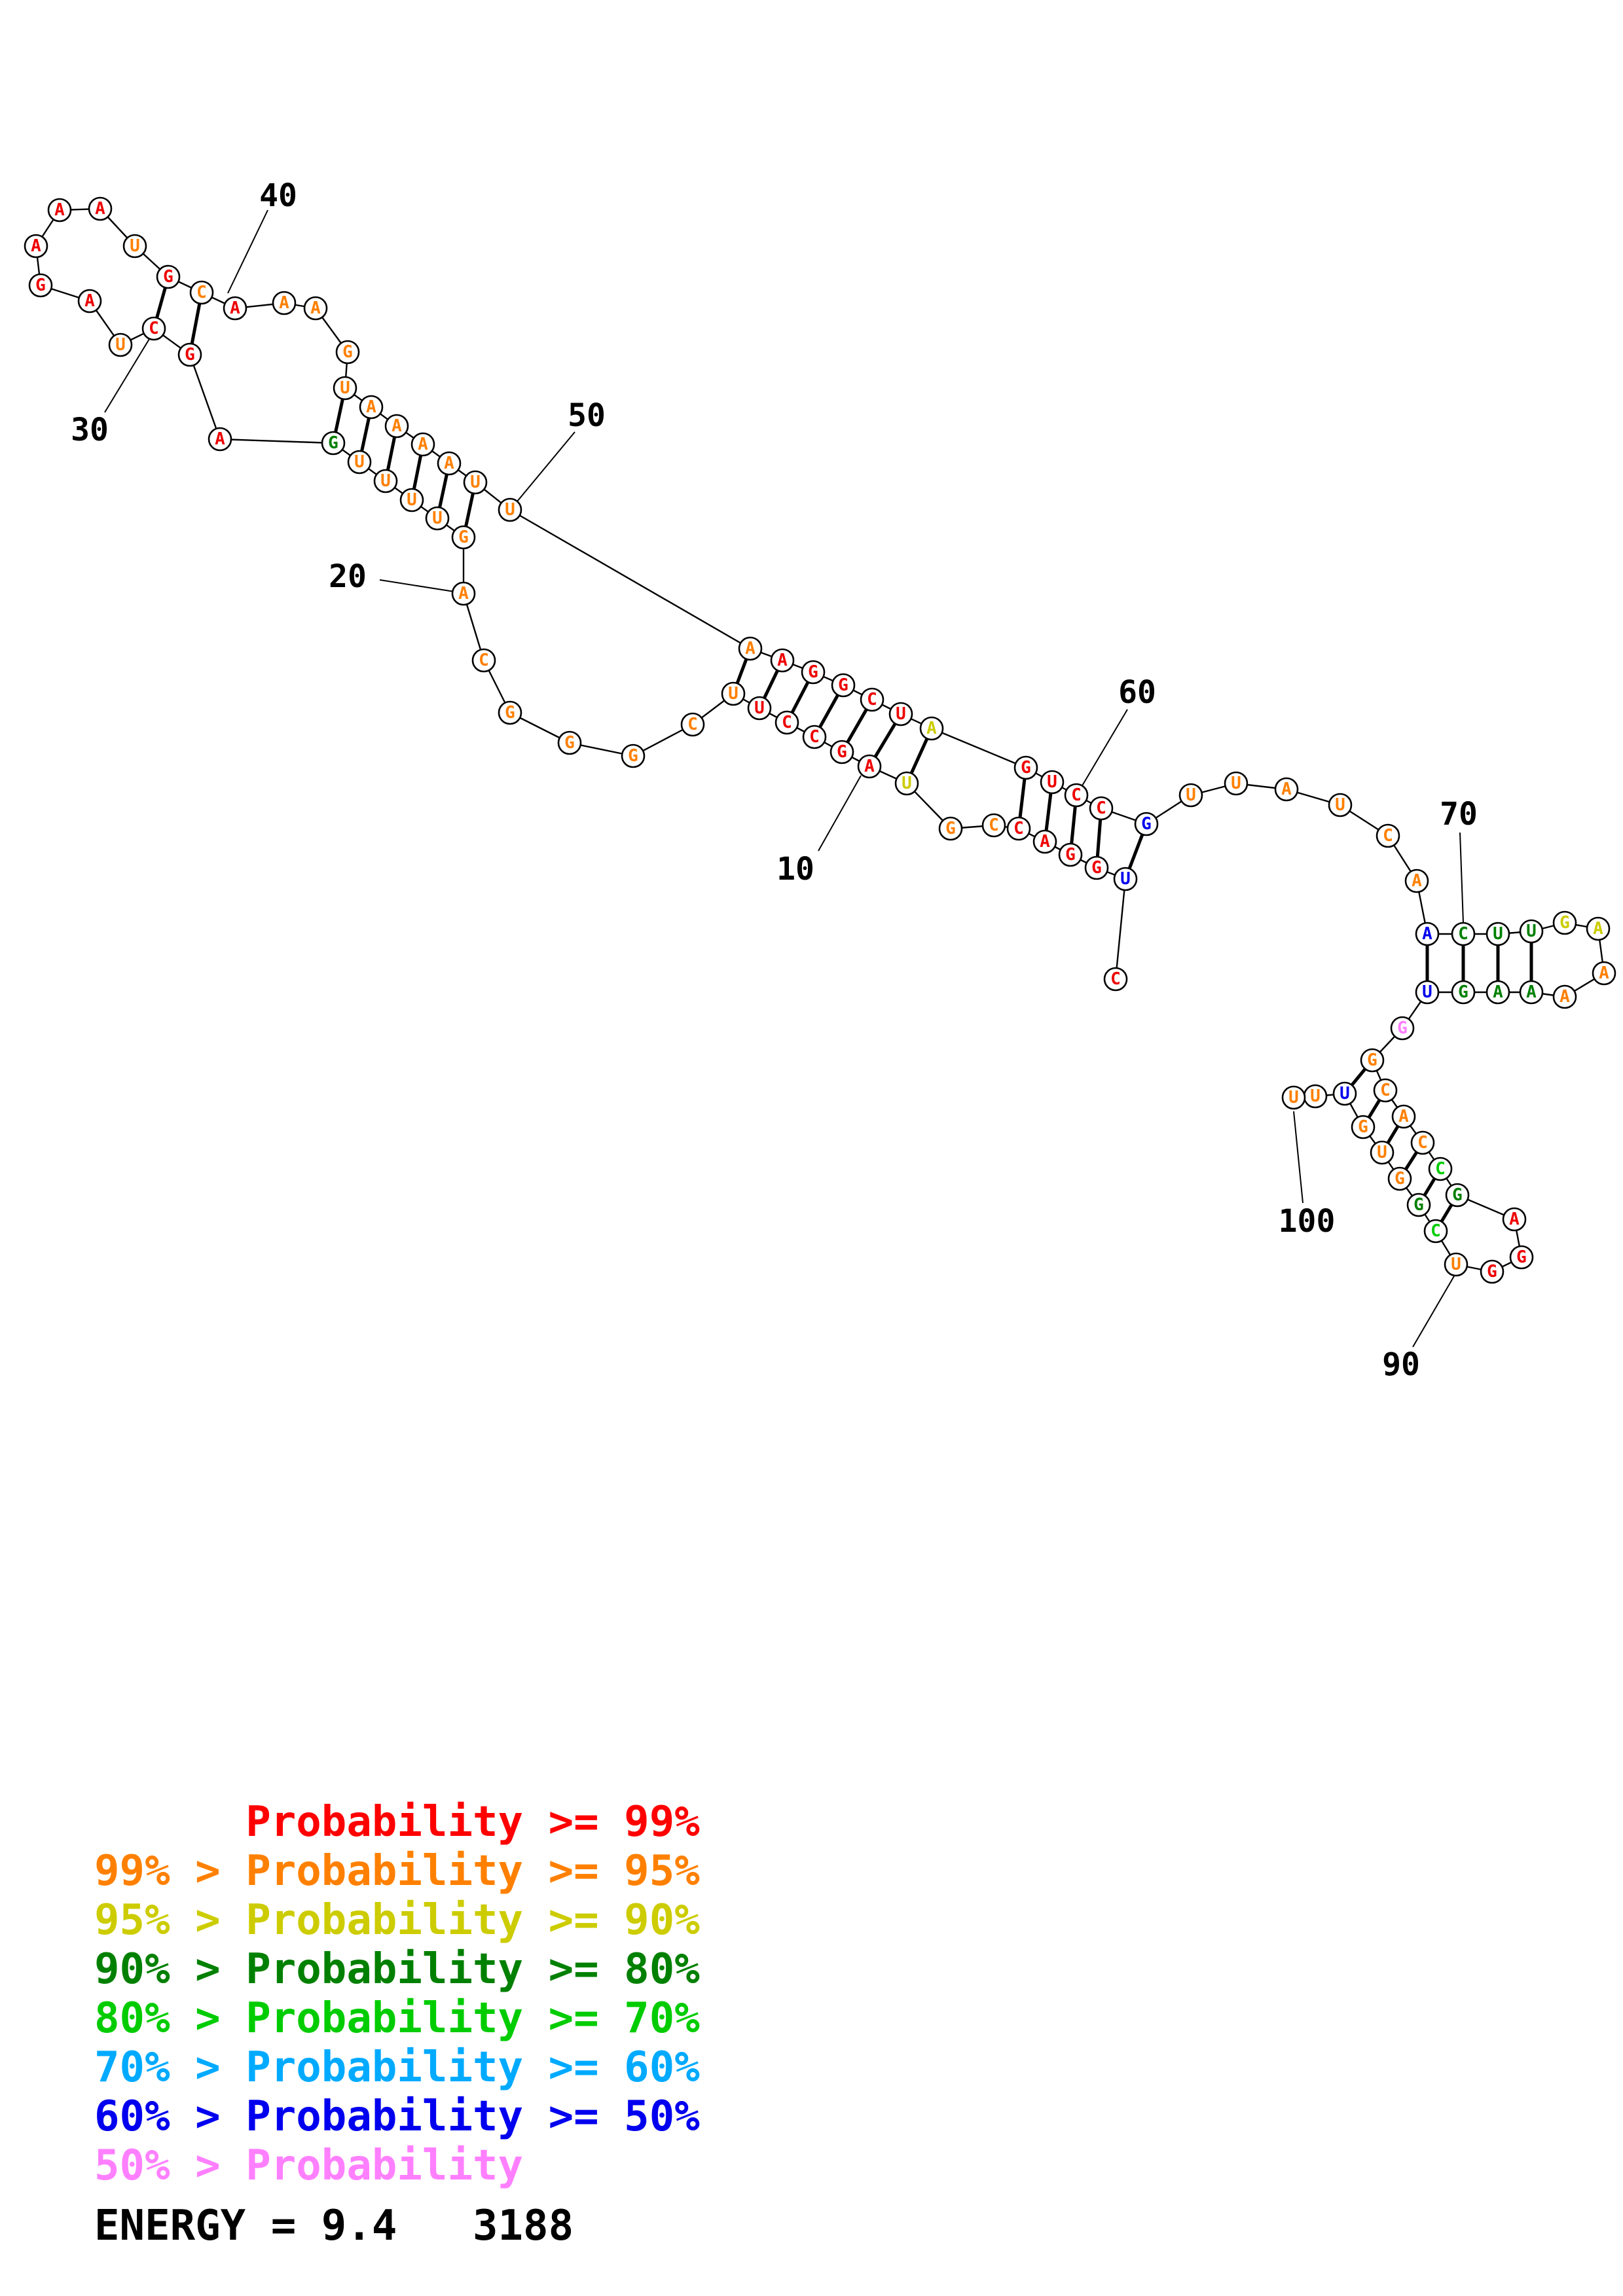 Image resolution: width=1623 pixels, height=2296 pixels. What do you see at coordinates (397, 2116) in the screenshot?
I see `legend-item: 60% > Probability >= 50%` at bounding box center [397, 2116].